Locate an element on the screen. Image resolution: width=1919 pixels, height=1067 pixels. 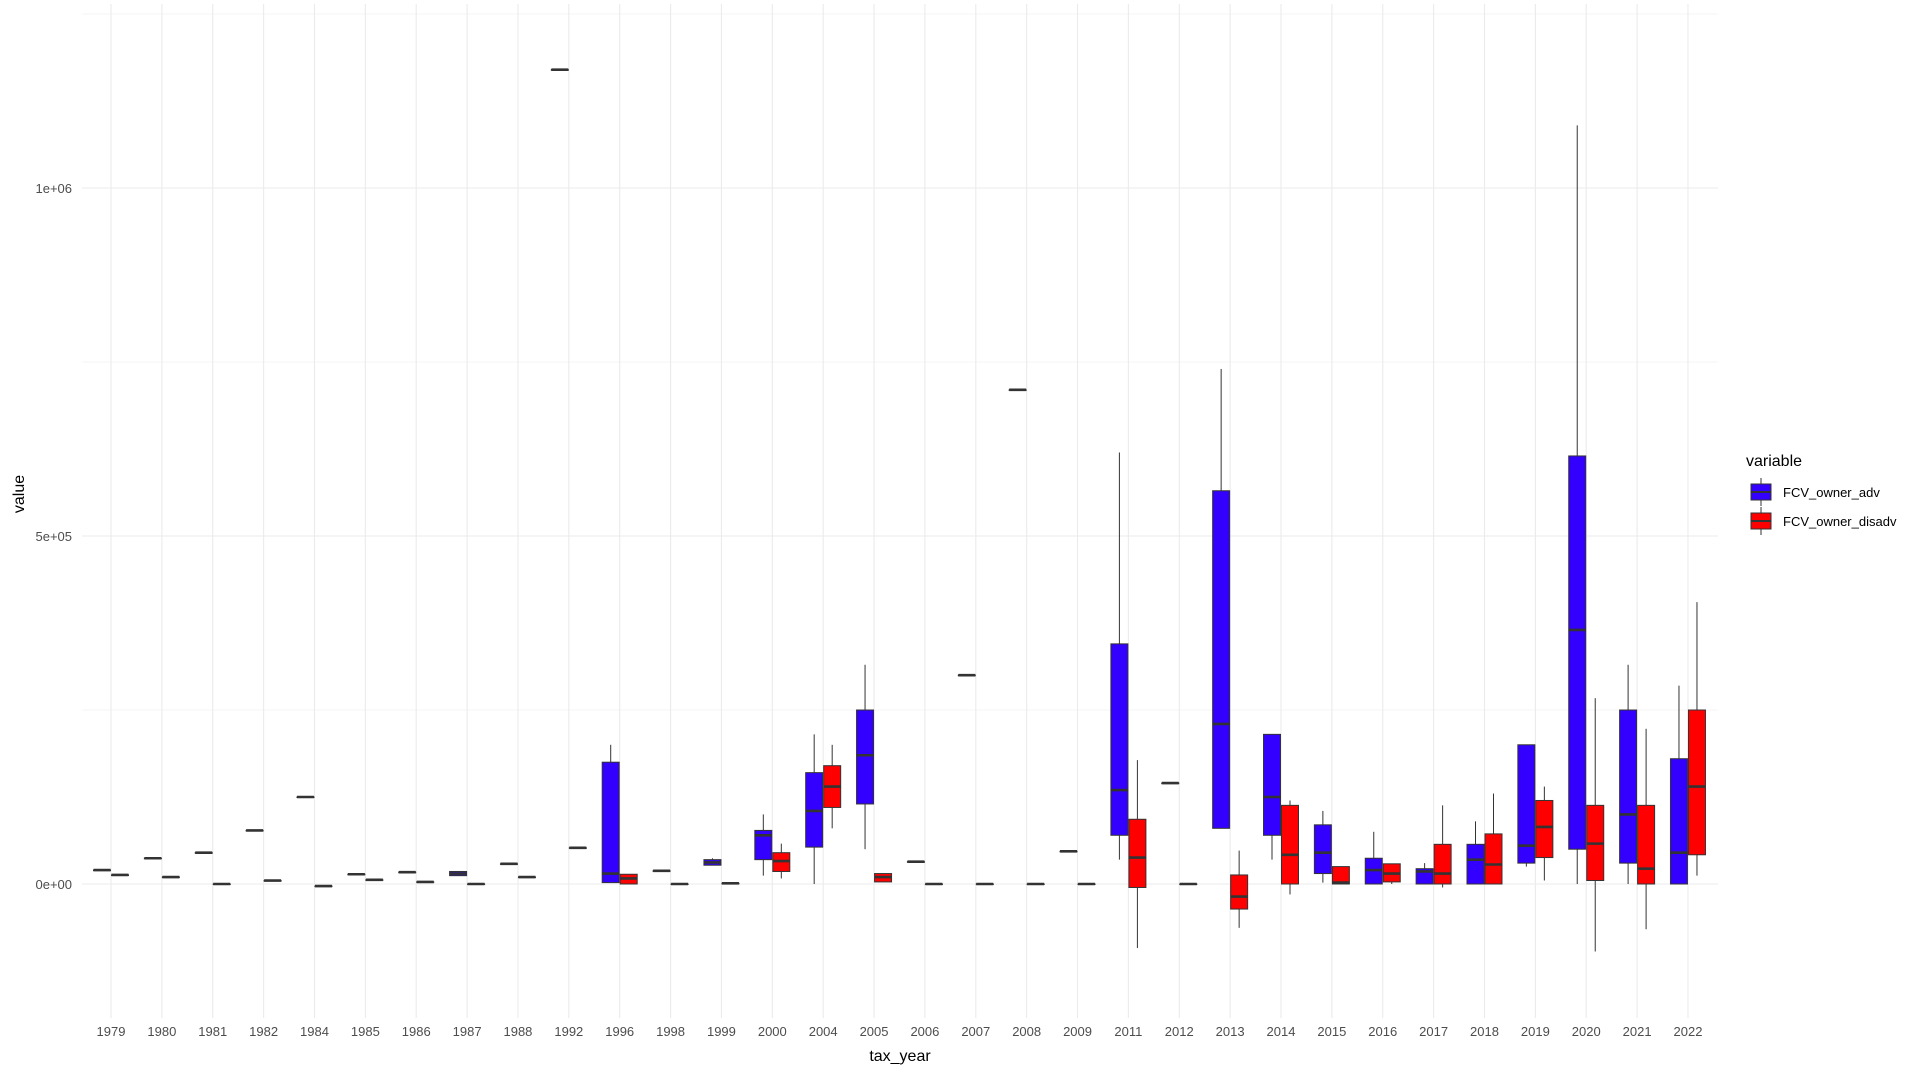
box-FCV_owner_disadv-2016 is located at coordinates (1391, 873).